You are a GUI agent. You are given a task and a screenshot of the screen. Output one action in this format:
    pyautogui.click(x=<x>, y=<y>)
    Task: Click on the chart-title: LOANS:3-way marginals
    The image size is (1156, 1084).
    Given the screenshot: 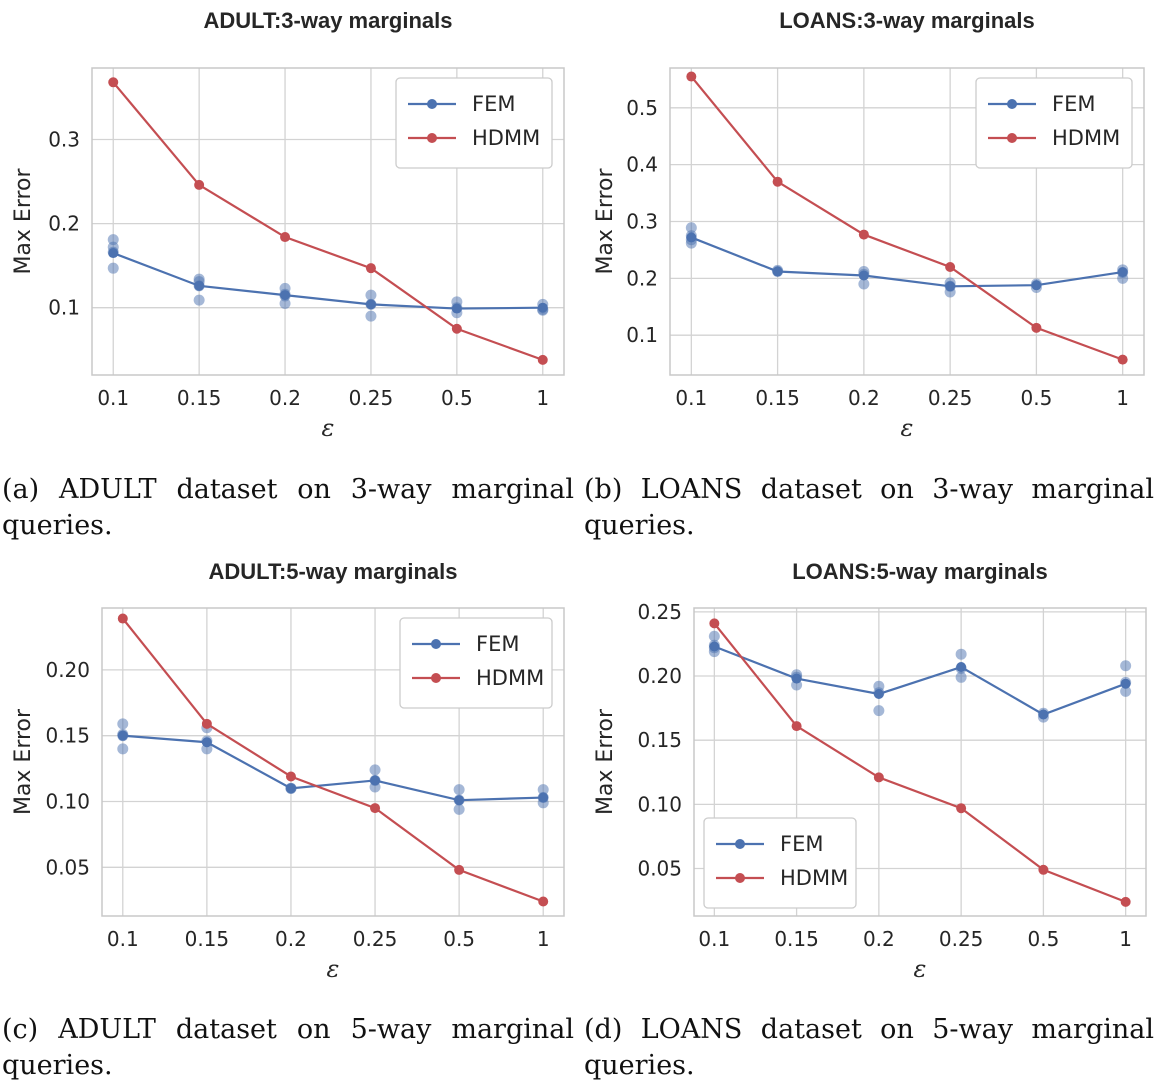 What is the action you would take?
    pyautogui.click(x=907, y=20)
    